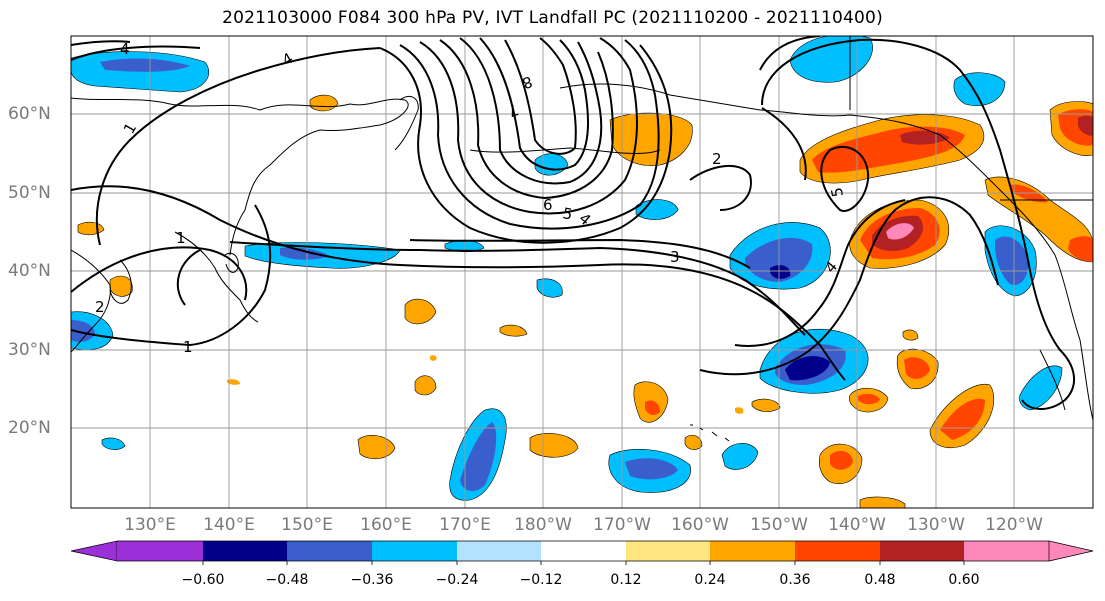 The height and width of the screenshot is (601, 1105). What do you see at coordinates (203, 580) in the screenshot?
I see `colorbar-tick-label: −0.60` at bounding box center [203, 580].